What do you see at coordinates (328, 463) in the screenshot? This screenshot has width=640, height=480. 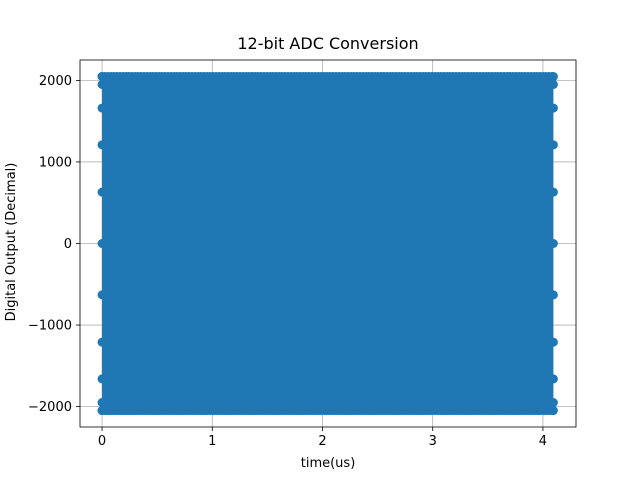 I see `x-axis-label: time(us)` at bounding box center [328, 463].